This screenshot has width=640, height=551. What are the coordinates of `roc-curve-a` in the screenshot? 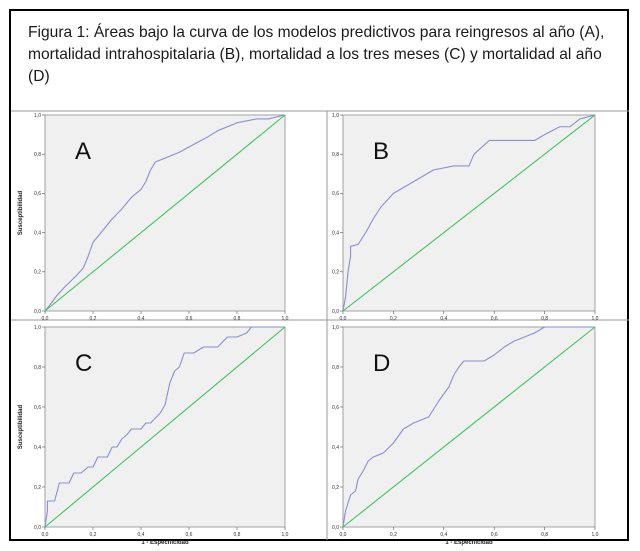 It's located at (165, 213).